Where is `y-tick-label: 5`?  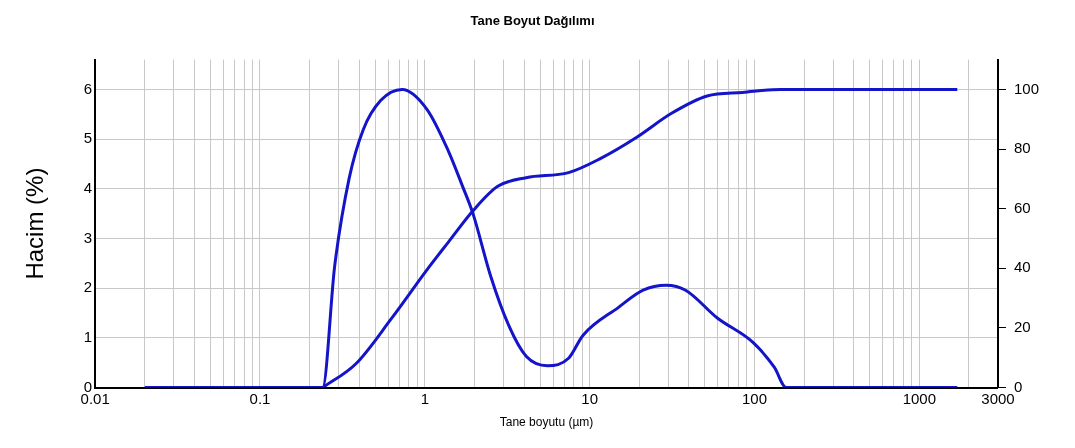 y-tick-label: 5 is located at coordinates (88, 138).